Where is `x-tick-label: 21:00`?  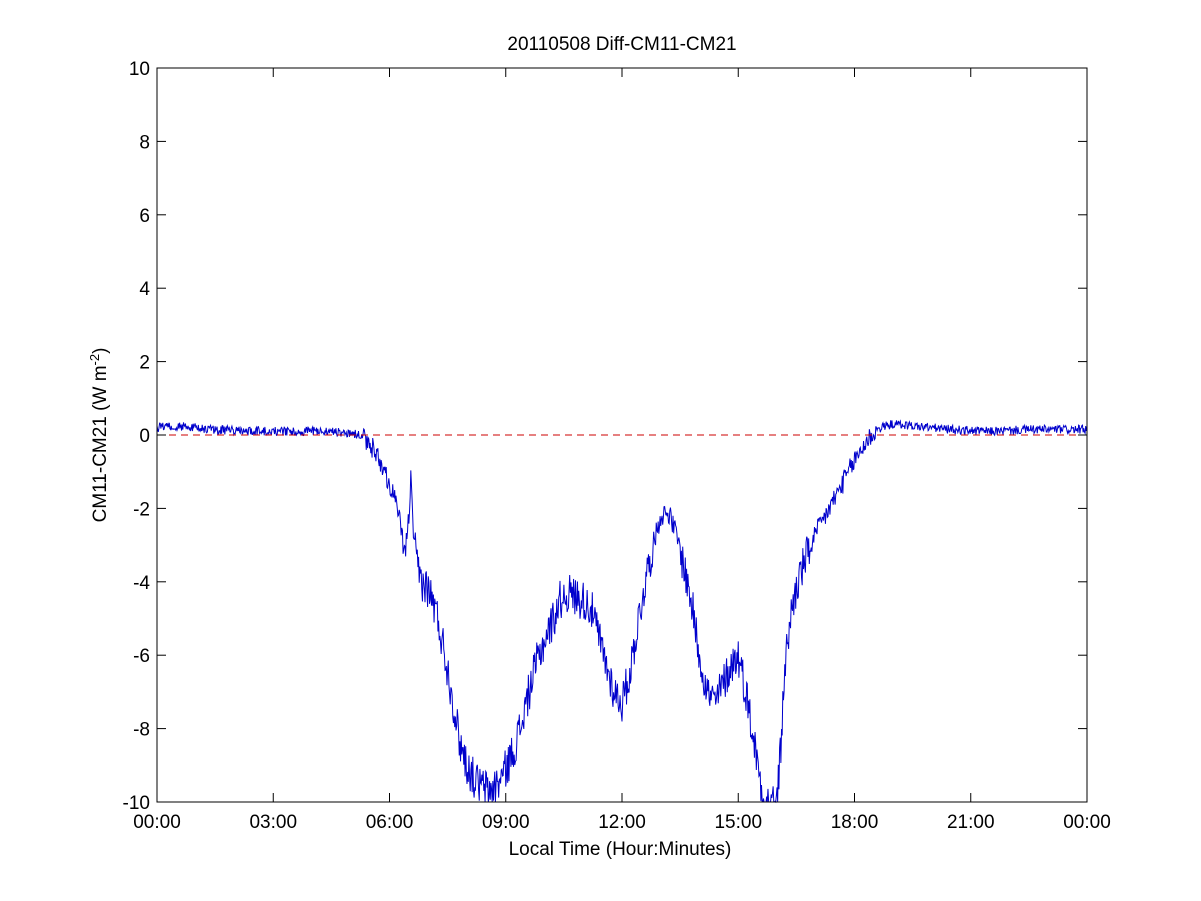
x-tick-label: 21:00 is located at coordinates (971, 822).